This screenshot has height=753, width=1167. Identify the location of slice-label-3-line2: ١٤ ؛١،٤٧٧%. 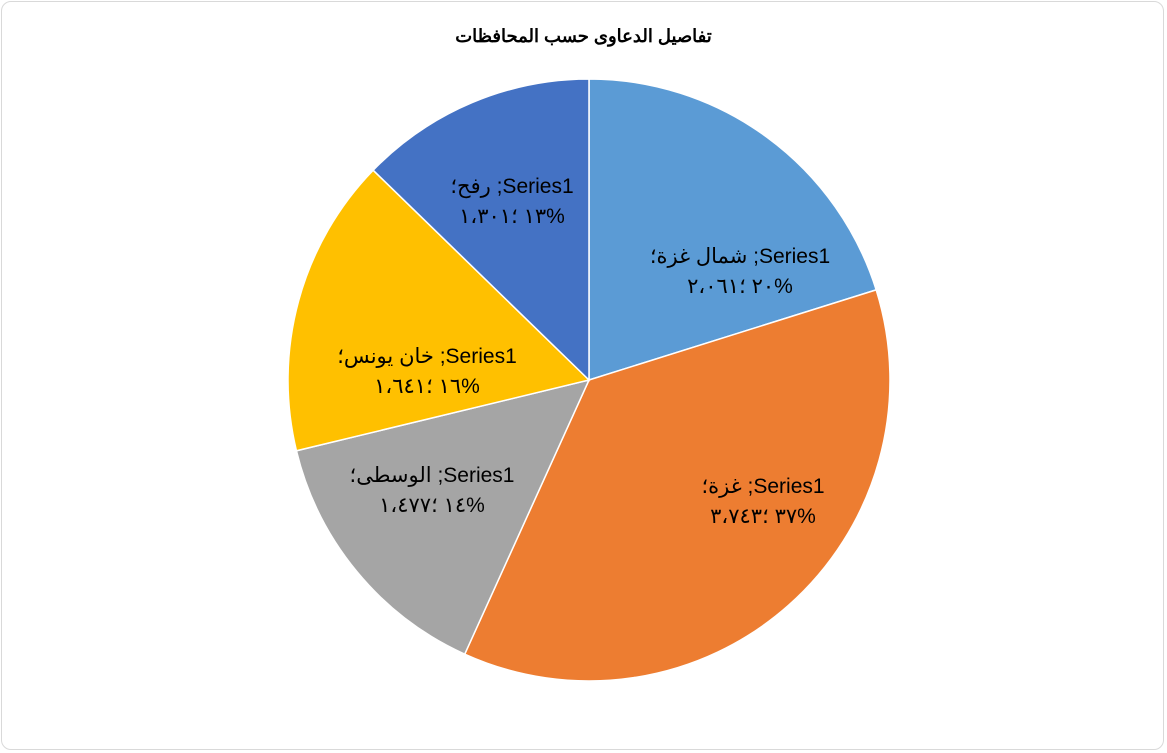
(432, 505).